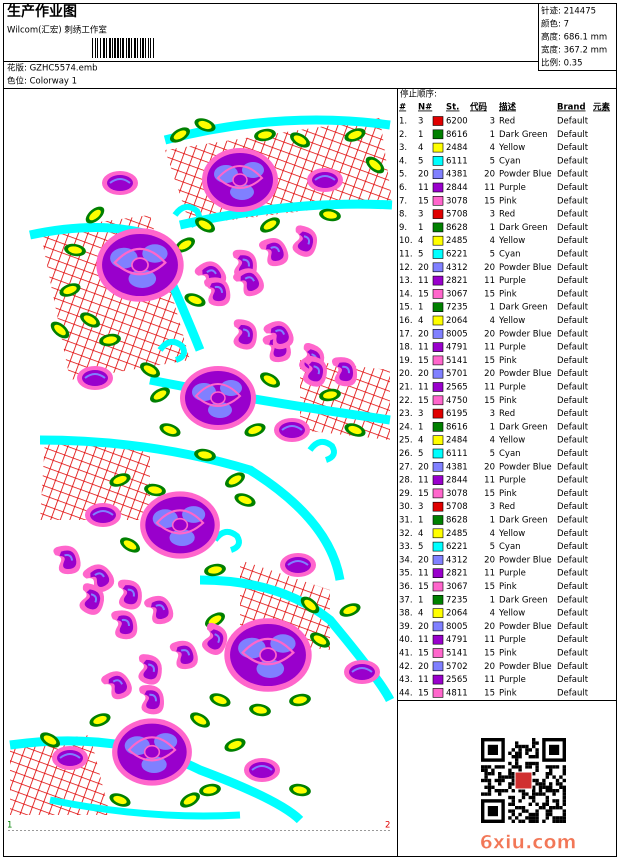 This screenshot has height=860, width=620. What do you see at coordinates (403, 188) in the screenshot?
I see `row-number: 6.` at bounding box center [403, 188].